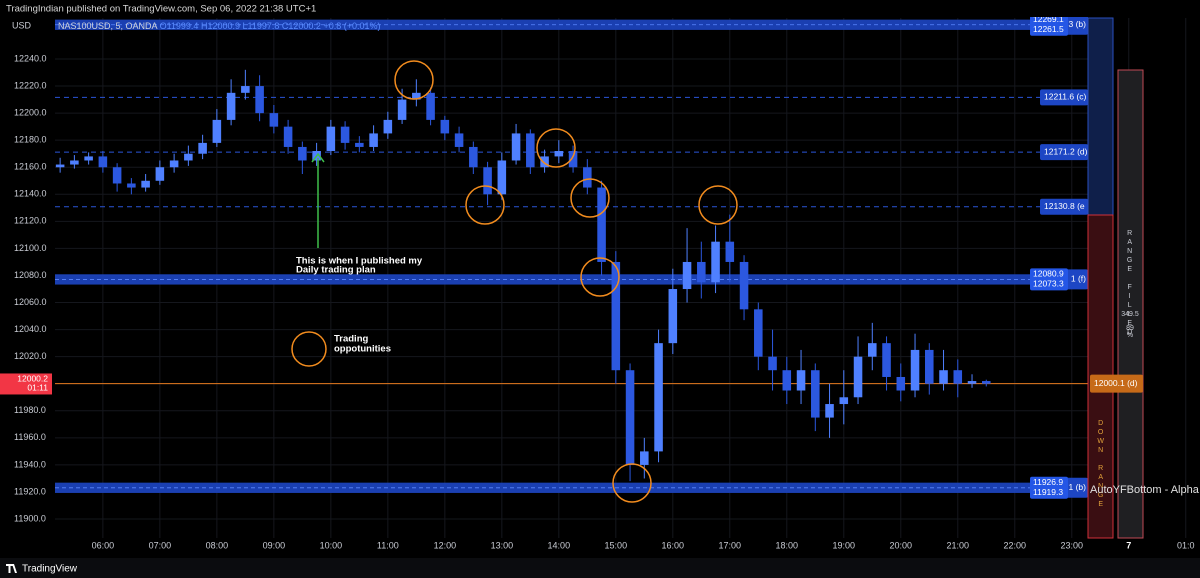 The width and height of the screenshot is (1200, 578). Describe the element at coordinates (30, 85) in the screenshot. I see `y-tick-label: 12220.0` at that location.